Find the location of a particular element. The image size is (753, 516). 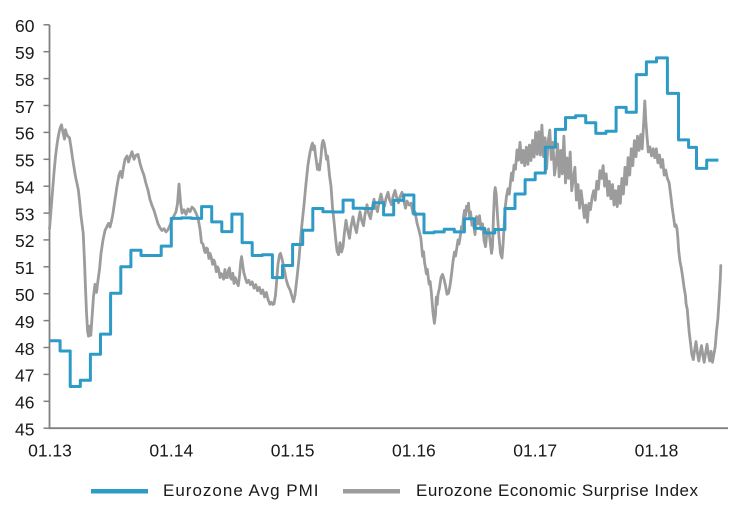

svg-text: 01.14 is located at coordinates (171, 451).